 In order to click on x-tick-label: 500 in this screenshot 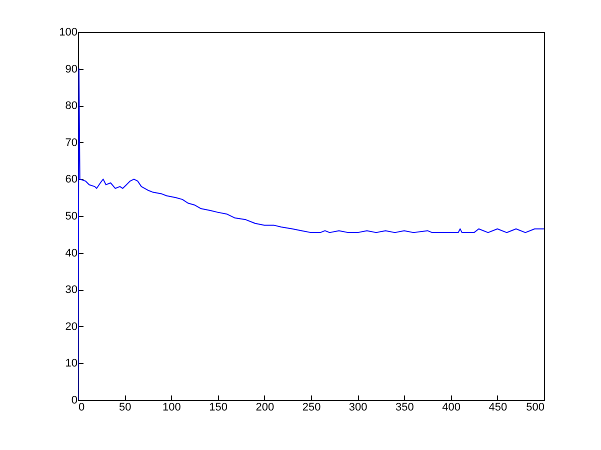, I will do `click(535, 408)`.